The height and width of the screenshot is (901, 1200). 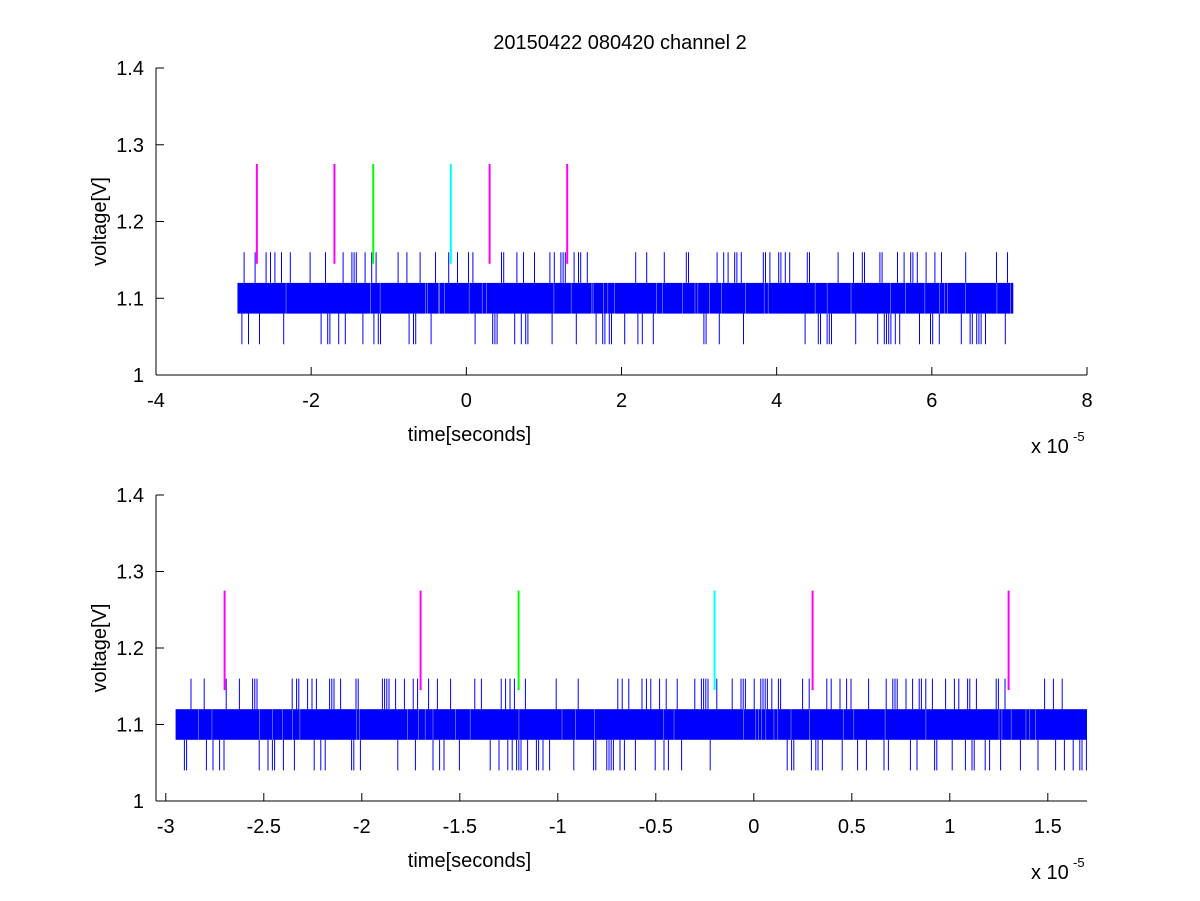 What do you see at coordinates (156, 401) in the screenshot?
I see `x-tick-label: -4` at bounding box center [156, 401].